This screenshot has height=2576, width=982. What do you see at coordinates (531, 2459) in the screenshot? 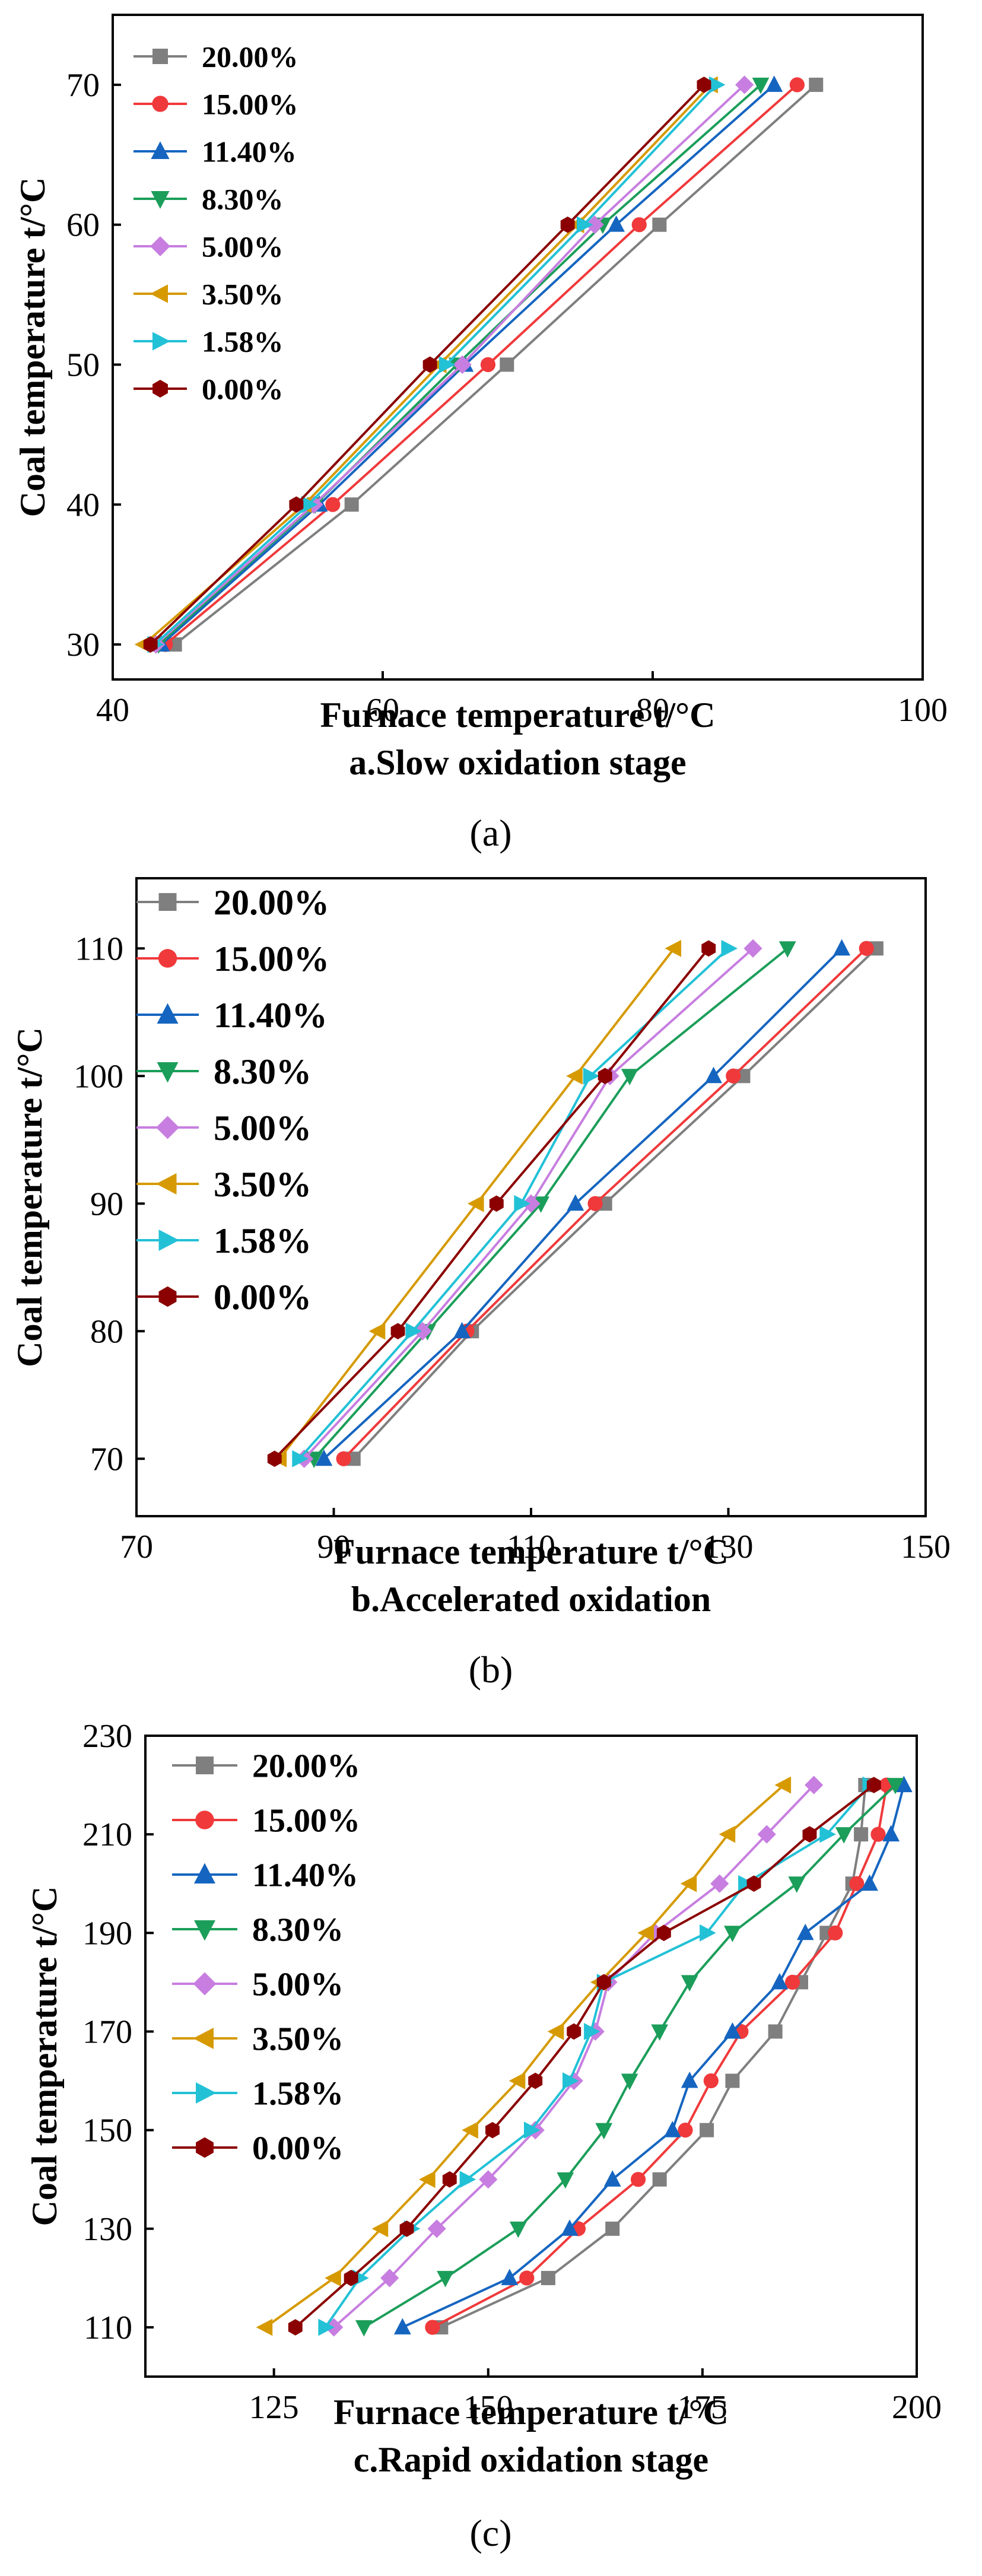
I see `subplot-title: c.Rapid oxidation stage` at bounding box center [531, 2459].